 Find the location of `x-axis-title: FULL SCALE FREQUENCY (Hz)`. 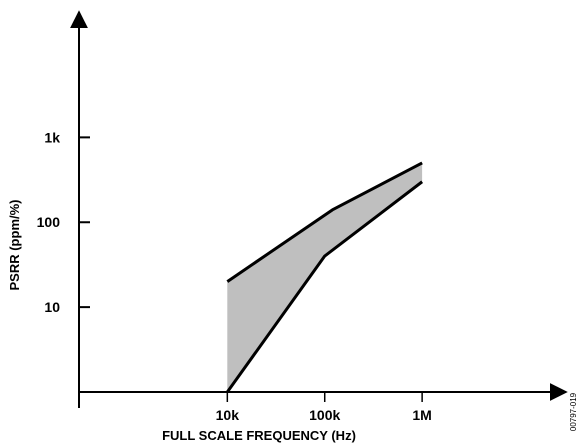

x-axis-title: FULL SCALE FREQUENCY (Hz) is located at coordinates (259, 435).